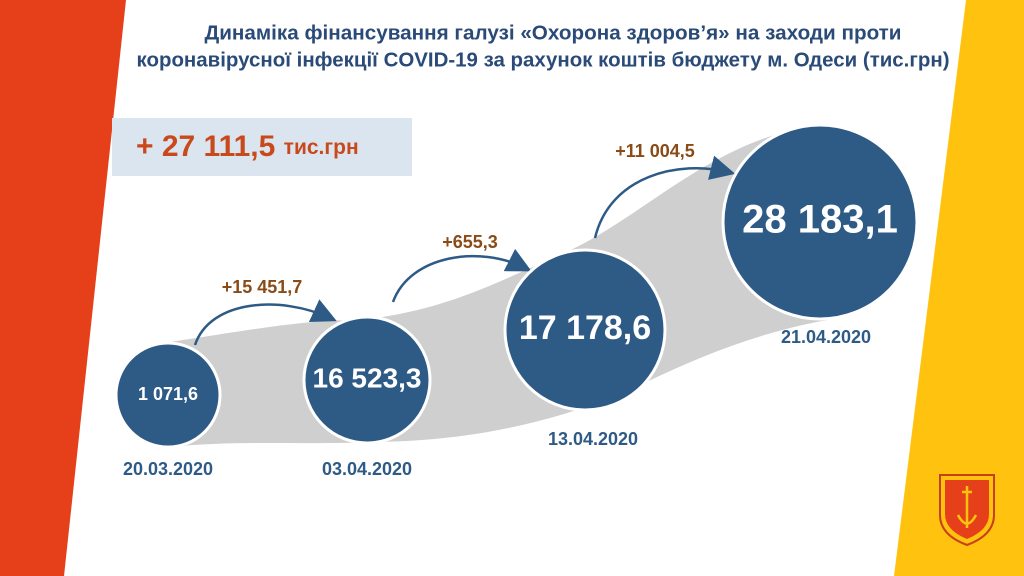 The image size is (1024, 576). What do you see at coordinates (655, 151) in the screenshot?
I see `increment: +11 004,5` at bounding box center [655, 151].